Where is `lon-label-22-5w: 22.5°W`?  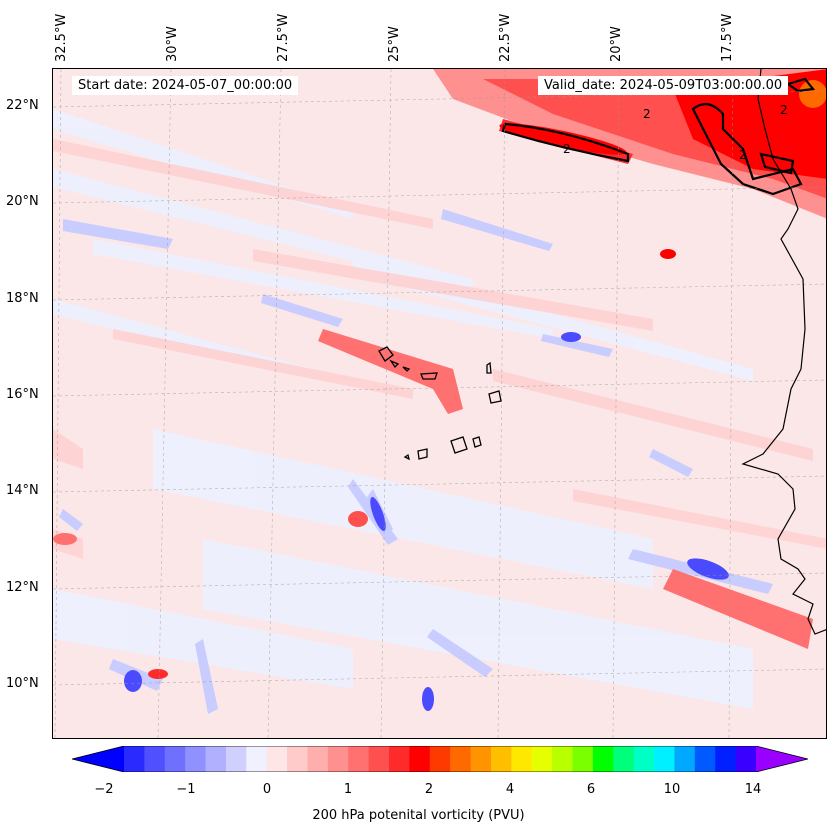
lon-label-22-5w: 22.5°W is located at coordinates (505, 37).